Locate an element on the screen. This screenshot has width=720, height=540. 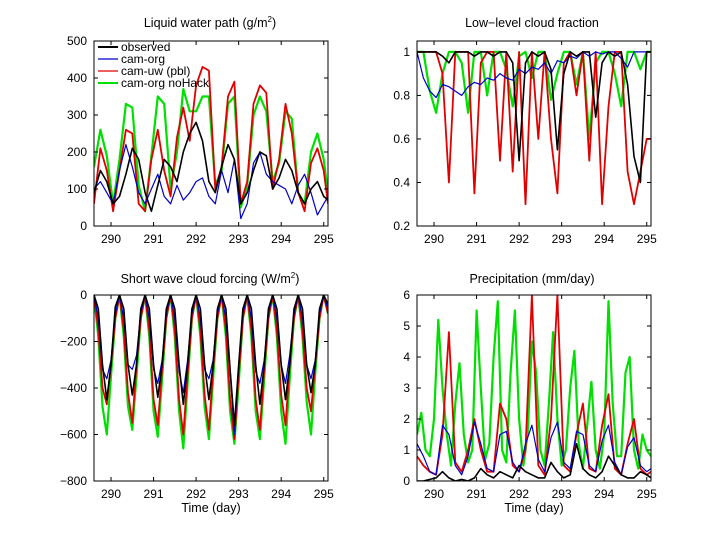
lwp-axes-box is located at coordinates (211, 133).